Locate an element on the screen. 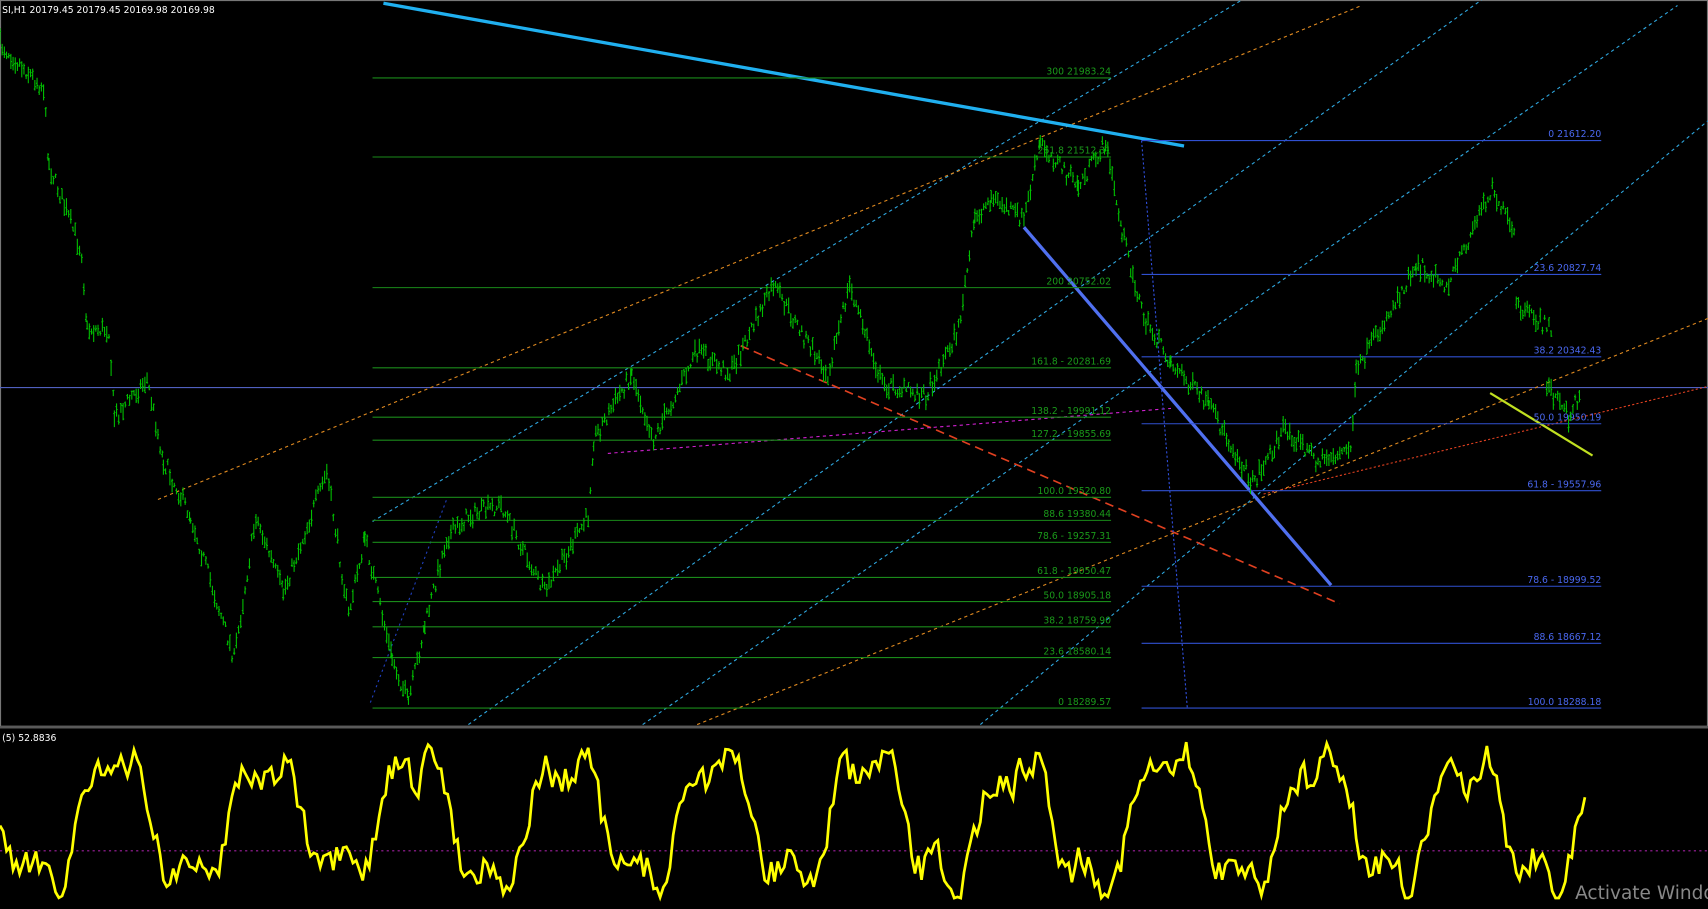 The width and height of the screenshot is (1708, 909). fib-label: 300 21983.24 is located at coordinates (1078, 72).